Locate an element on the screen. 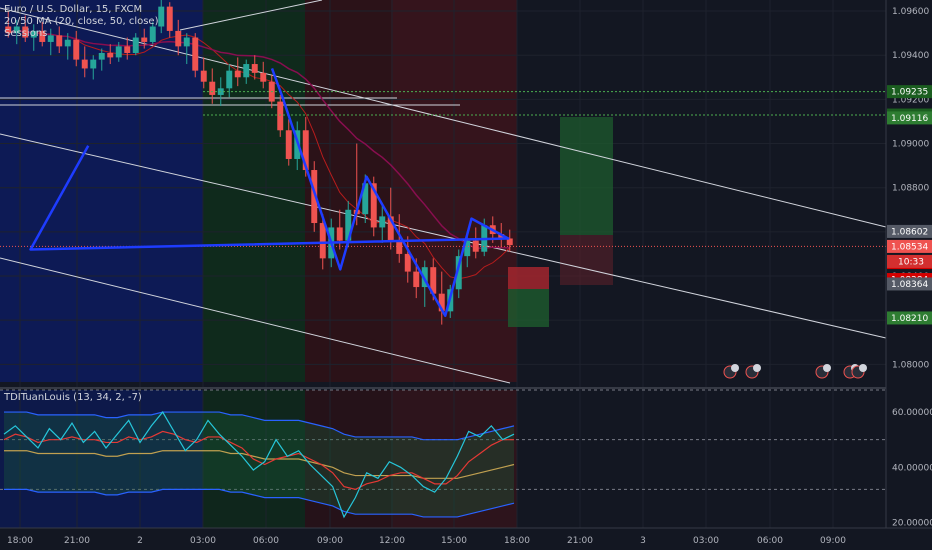 The width and height of the screenshot is (932, 550). long-target-box is located at coordinates (586, 176).